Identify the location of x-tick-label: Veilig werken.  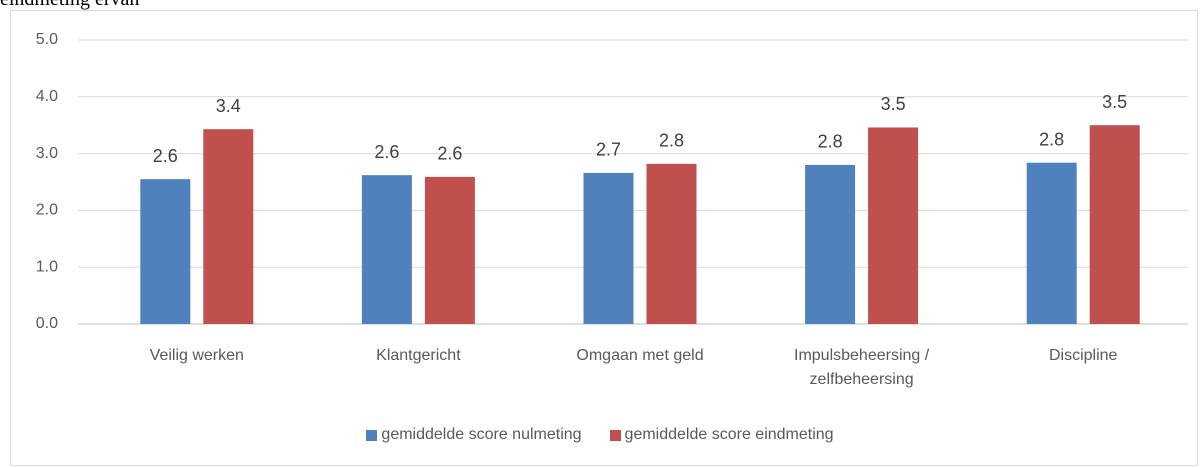
(196, 355).